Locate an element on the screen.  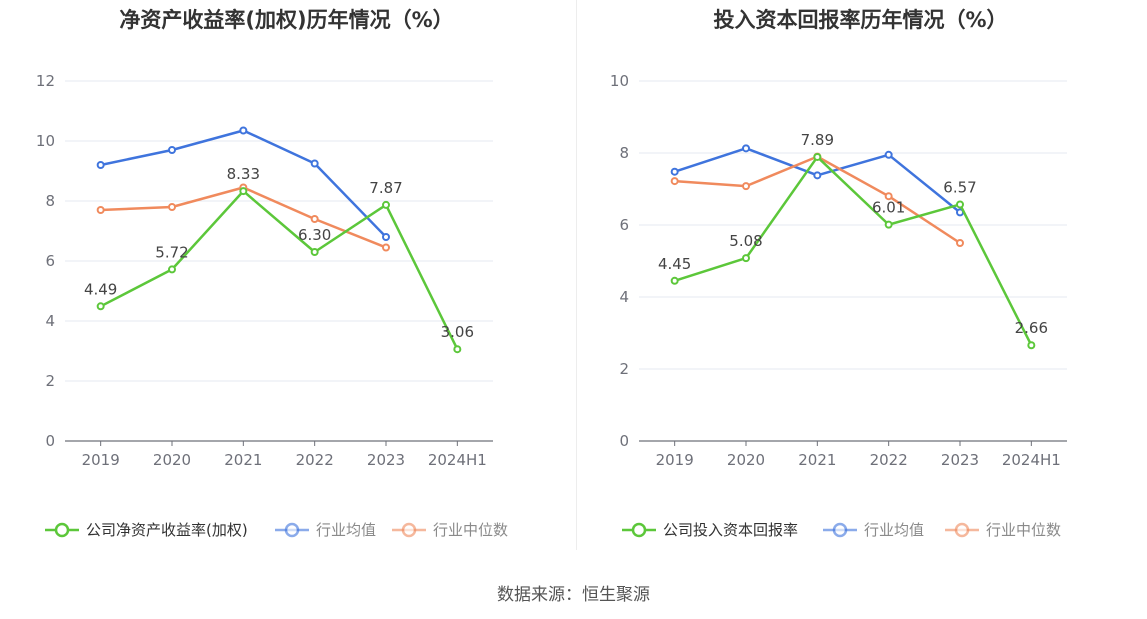
data-label: 5.72 is located at coordinates (171, 252).